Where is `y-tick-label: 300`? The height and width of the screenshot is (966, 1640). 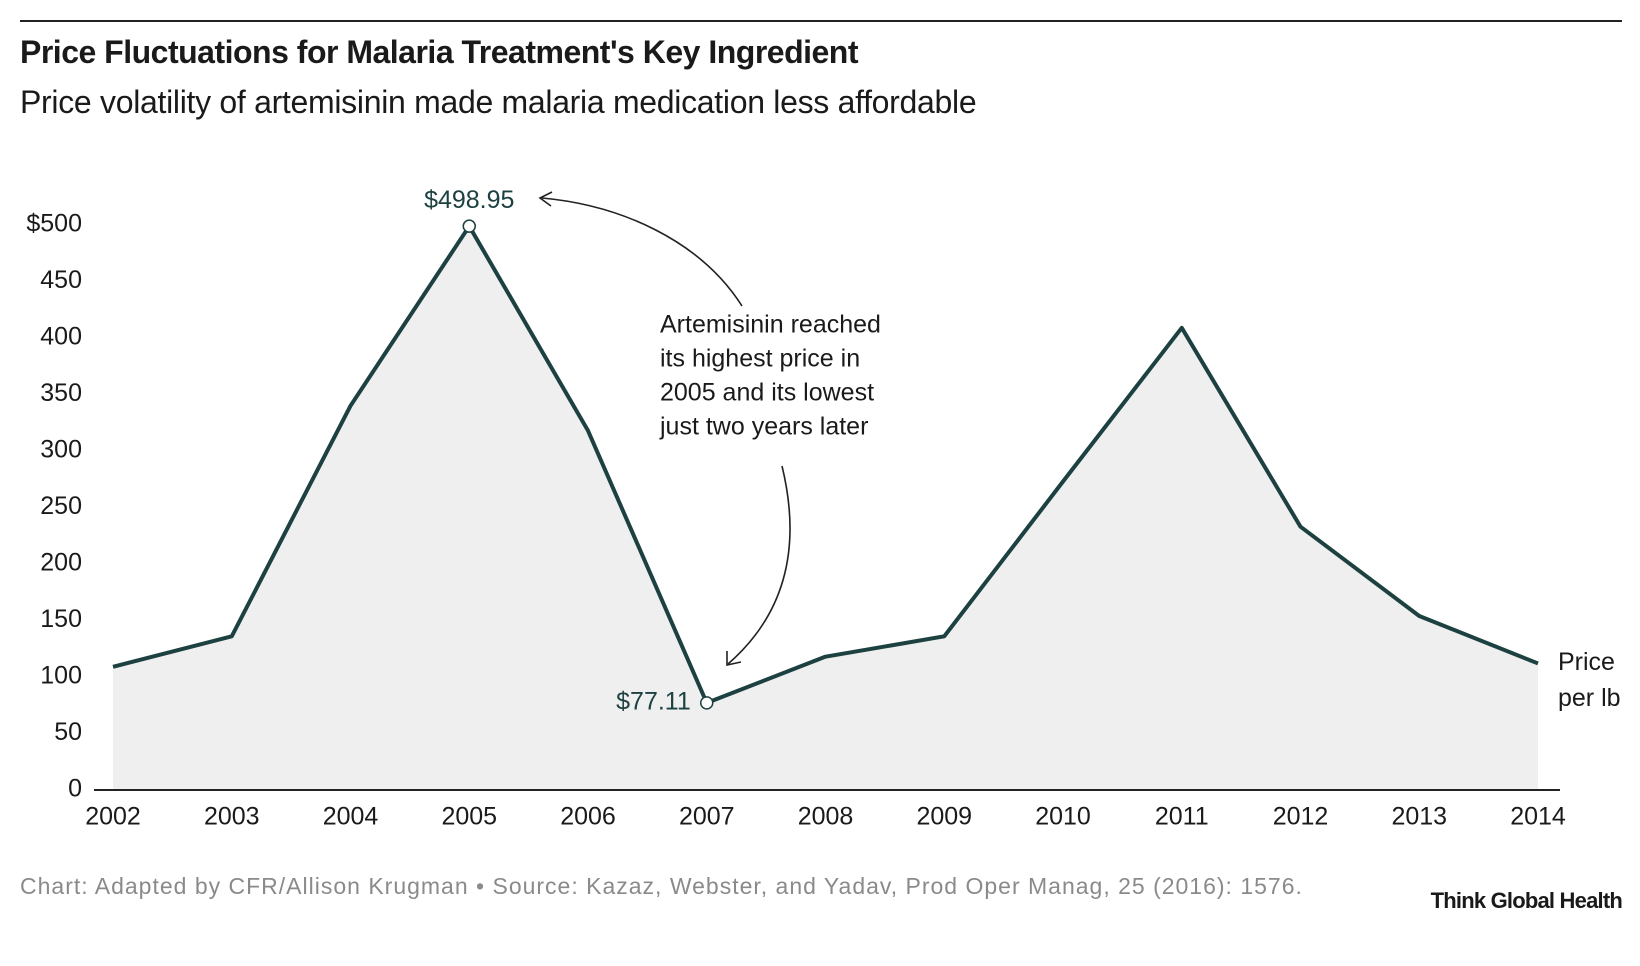
y-tick-label: 300 is located at coordinates (61, 450).